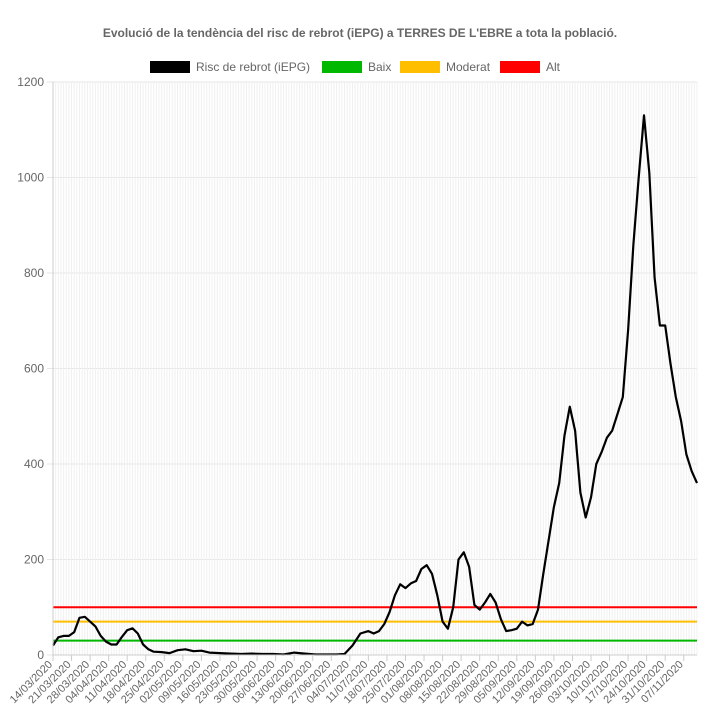 The height and width of the screenshot is (726, 720). I want to click on y-tick-label: 1000, so click(30, 178).